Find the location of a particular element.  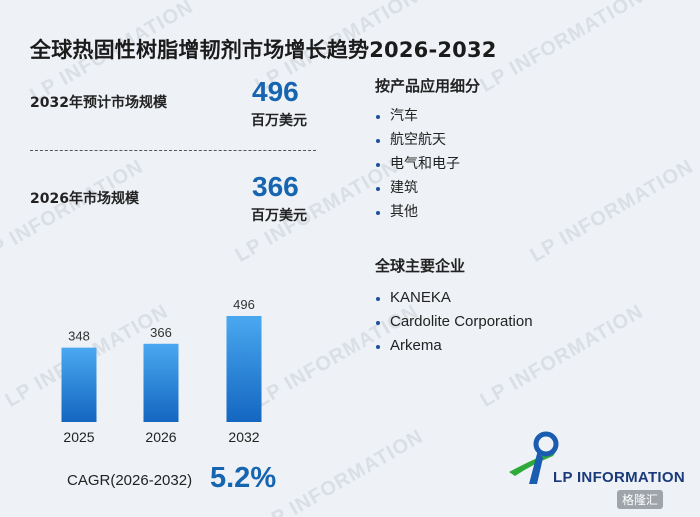

cagr-label: CAGR(2026-2032) is located at coordinates (130, 480).